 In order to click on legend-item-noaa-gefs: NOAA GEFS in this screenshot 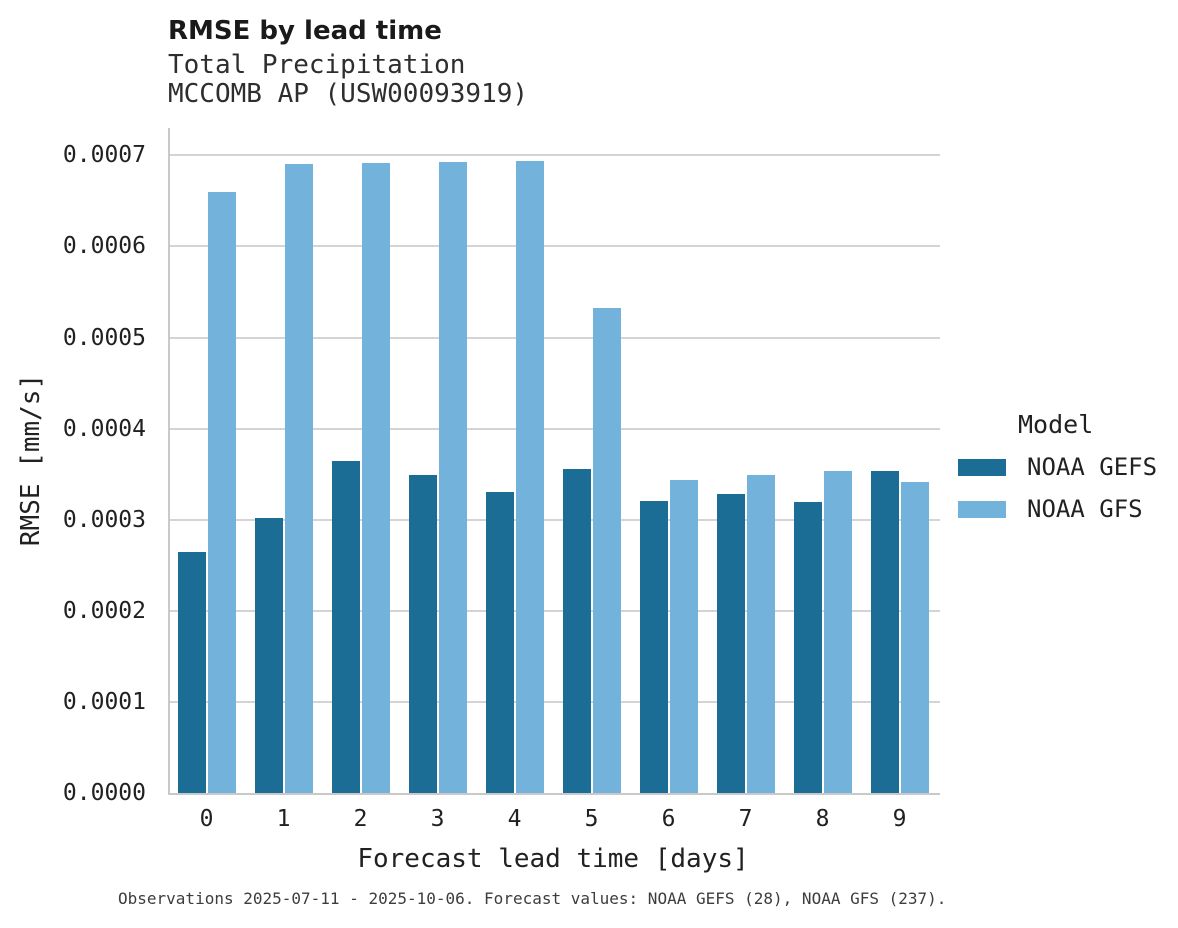, I will do `click(1068, 467)`.